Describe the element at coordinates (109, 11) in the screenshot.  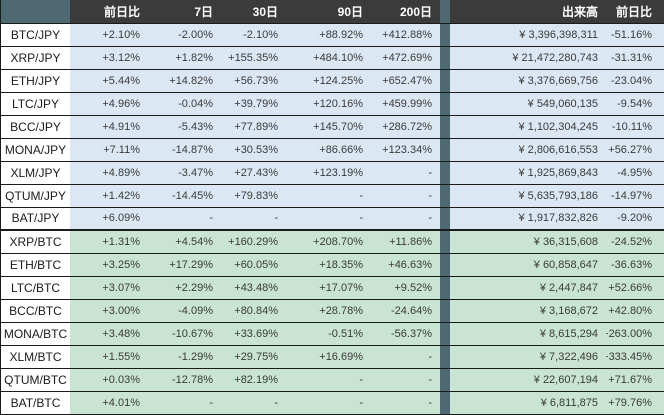
I see `col-header-change-1d: 前日比` at that location.